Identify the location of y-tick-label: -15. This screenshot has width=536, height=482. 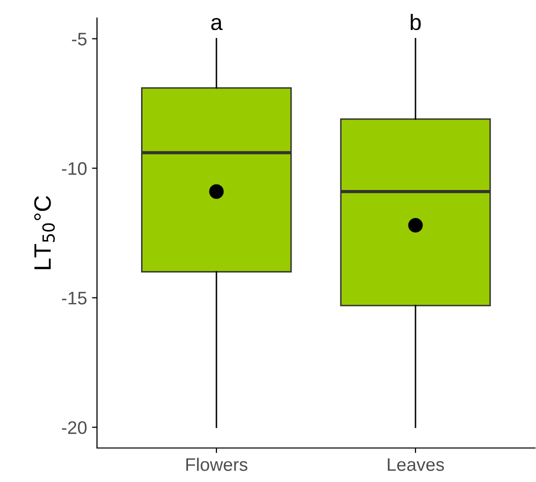
(74, 298).